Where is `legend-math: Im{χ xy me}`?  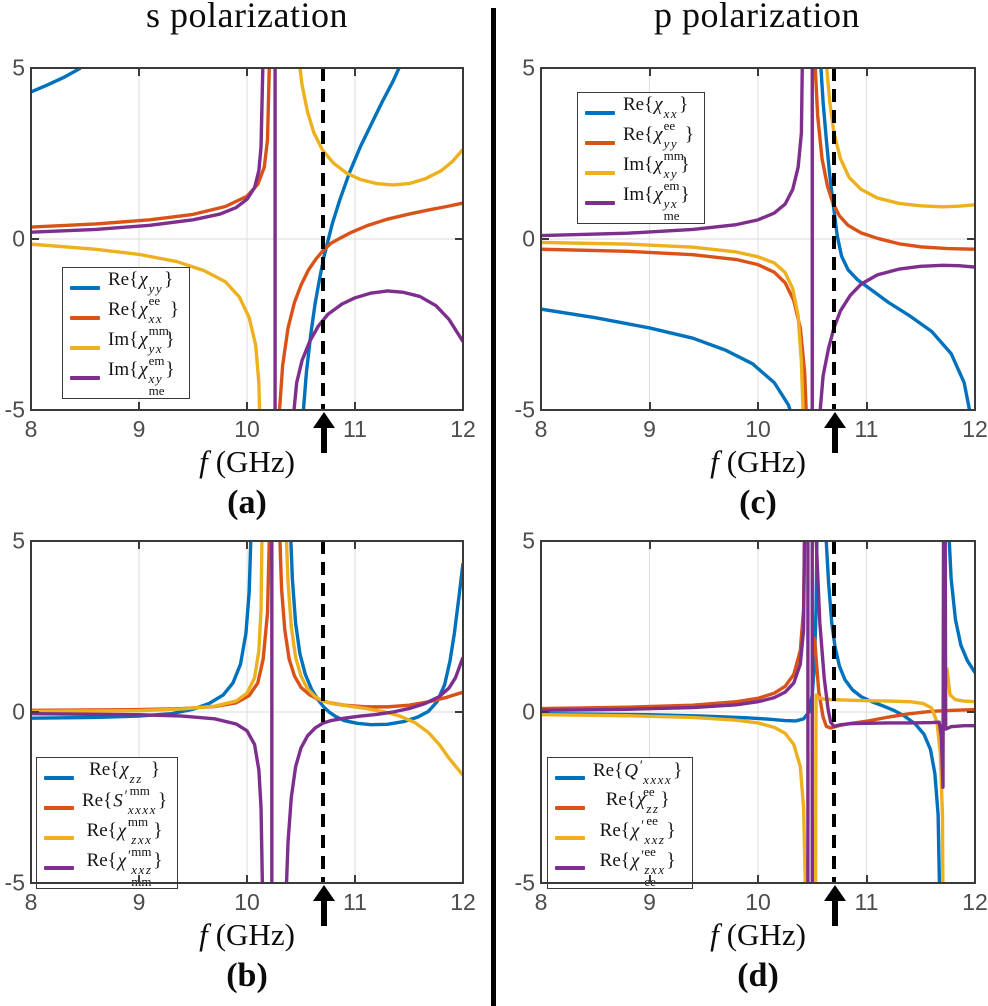
legend-math: Im{χ xy me} is located at coordinates (141, 378).